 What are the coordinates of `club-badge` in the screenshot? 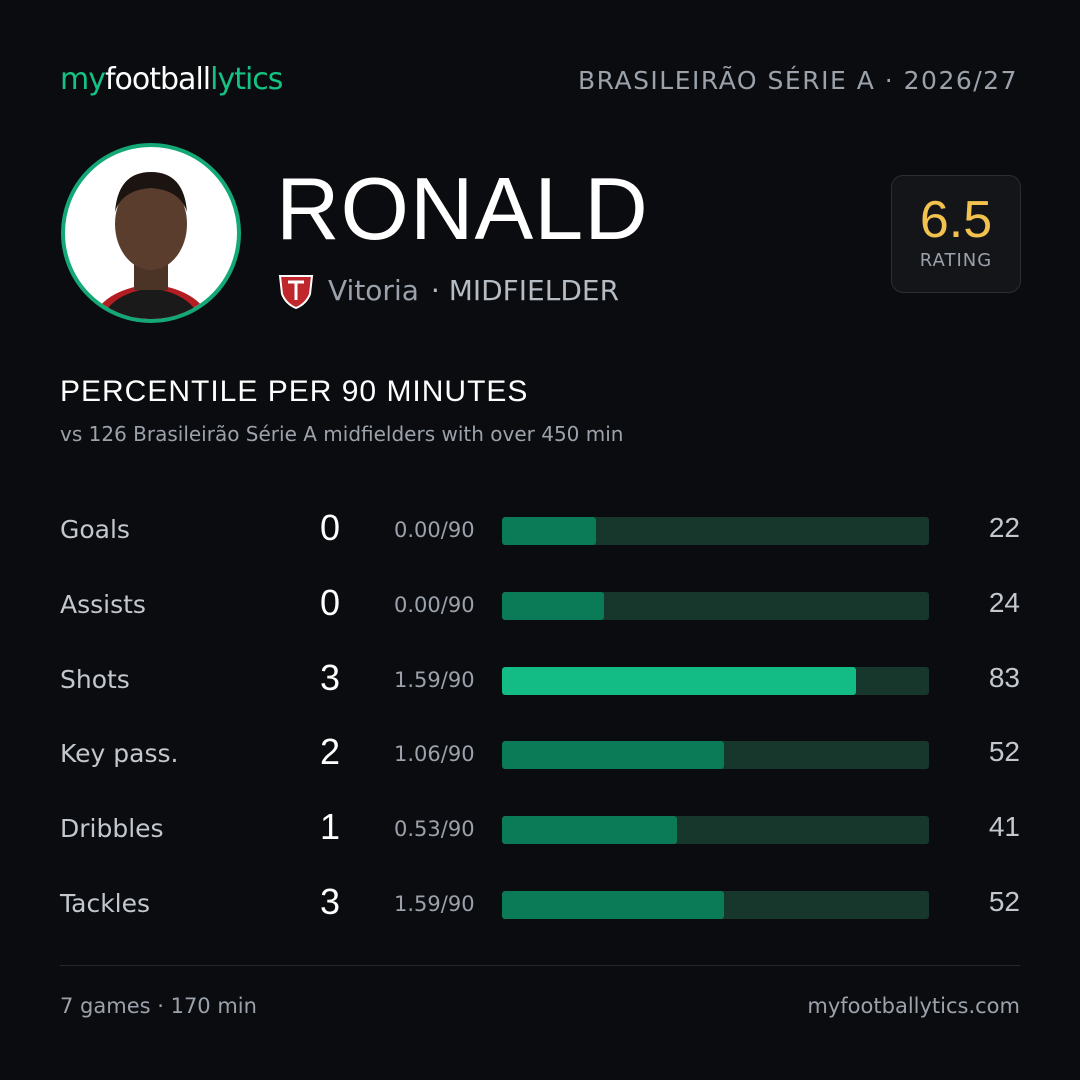 It's located at (296, 292).